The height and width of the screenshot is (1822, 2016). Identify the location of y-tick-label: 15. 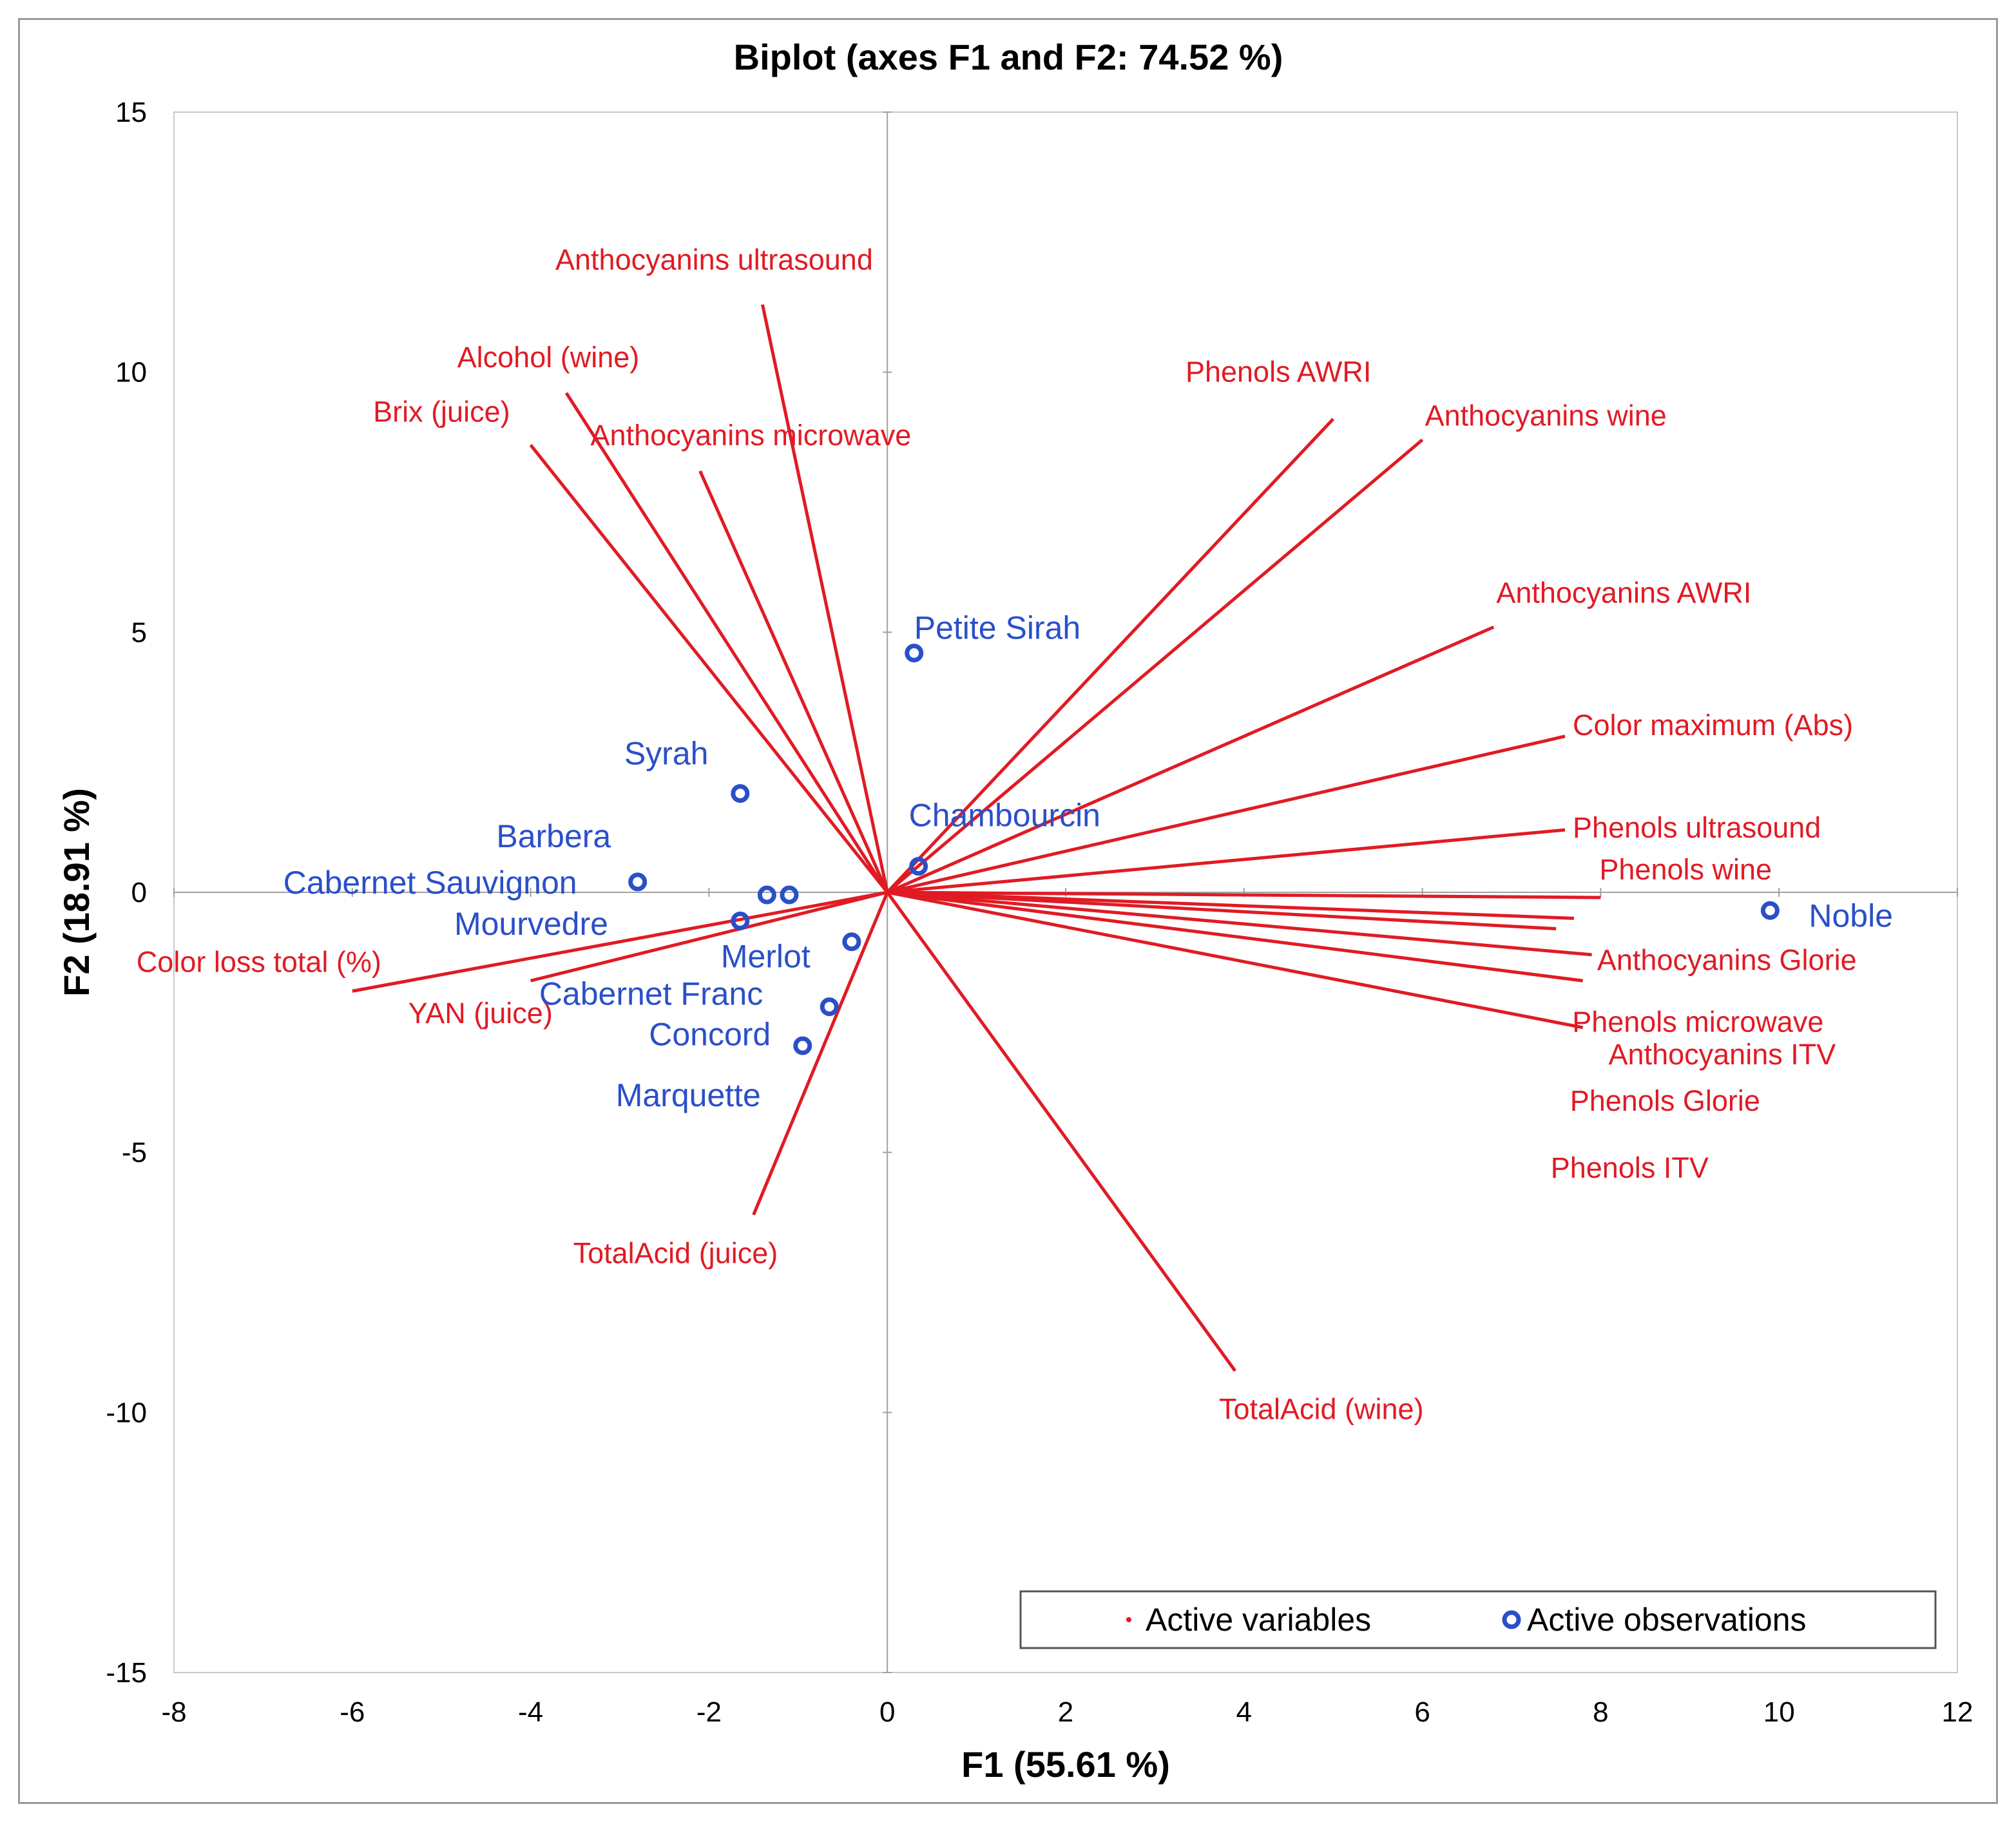
(131, 112).